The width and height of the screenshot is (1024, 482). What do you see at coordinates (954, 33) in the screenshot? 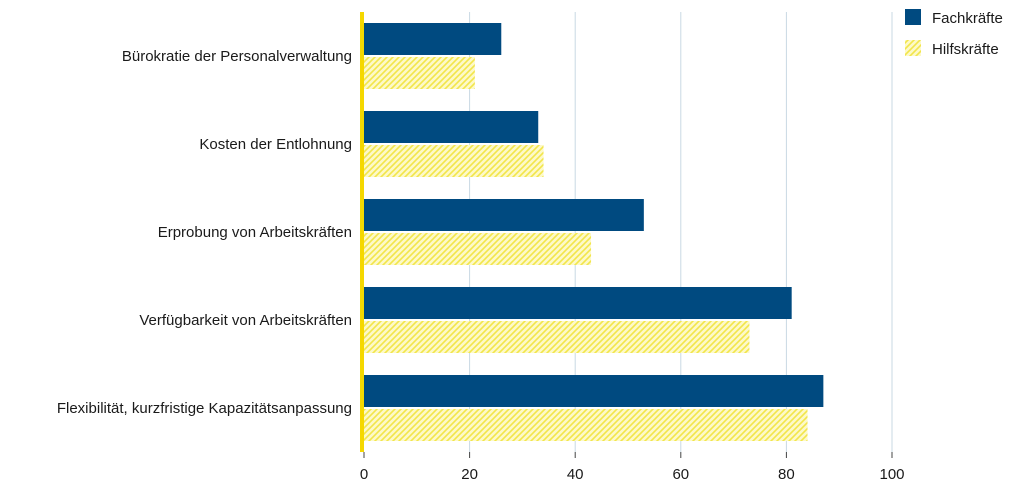
I see `legend: Fachkräfte Hilfskräfte` at bounding box center [954, 33].